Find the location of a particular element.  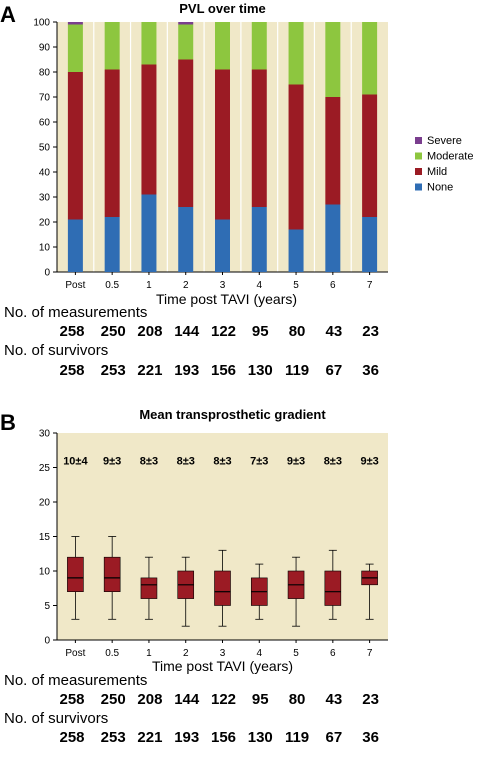

survivor-count-b: 67 is located at coordinates (333, 737).